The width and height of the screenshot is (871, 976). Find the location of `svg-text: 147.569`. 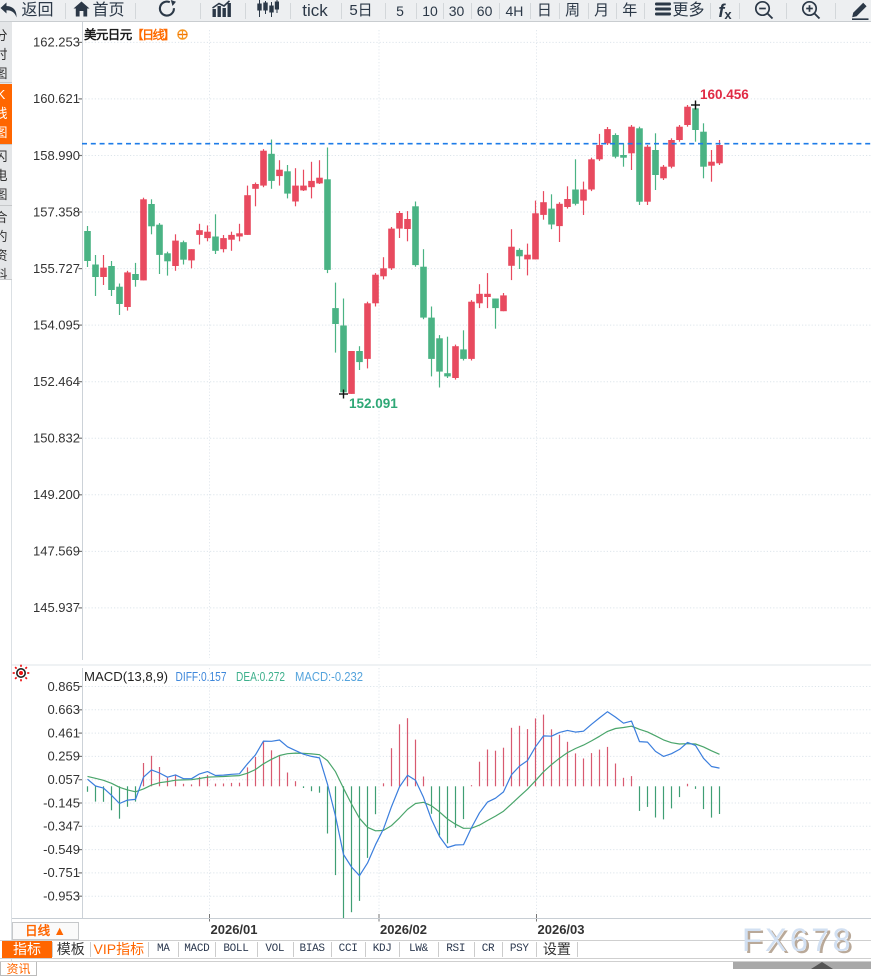

svg-text: 147.569 is located at coordinates (56, 551).